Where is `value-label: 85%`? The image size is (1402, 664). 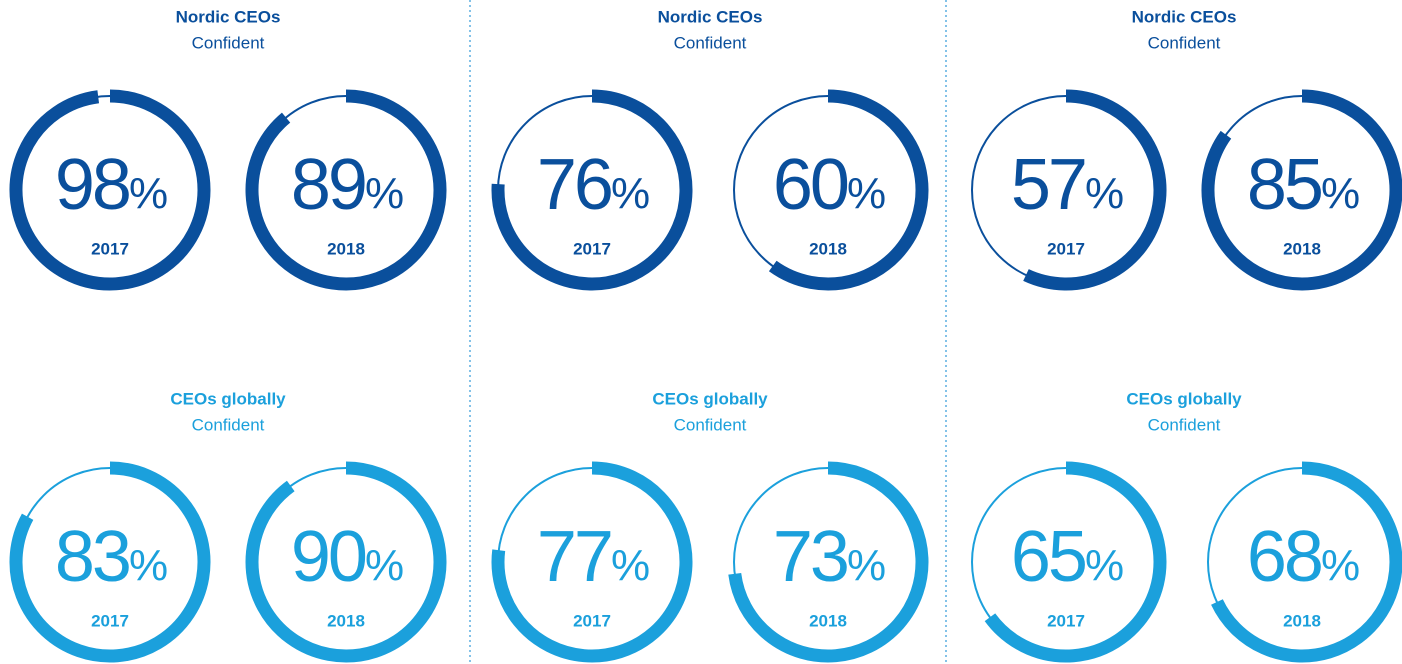 value-label: 85% is located at coordinates (1303, 185).